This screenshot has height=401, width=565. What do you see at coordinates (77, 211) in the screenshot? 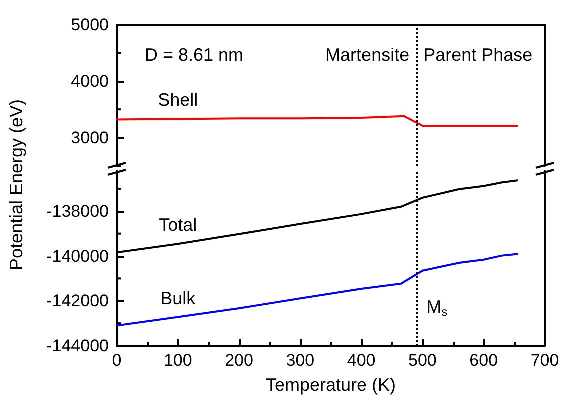
I see `y-tick-label: -138000` at bounding box center [77, 211].